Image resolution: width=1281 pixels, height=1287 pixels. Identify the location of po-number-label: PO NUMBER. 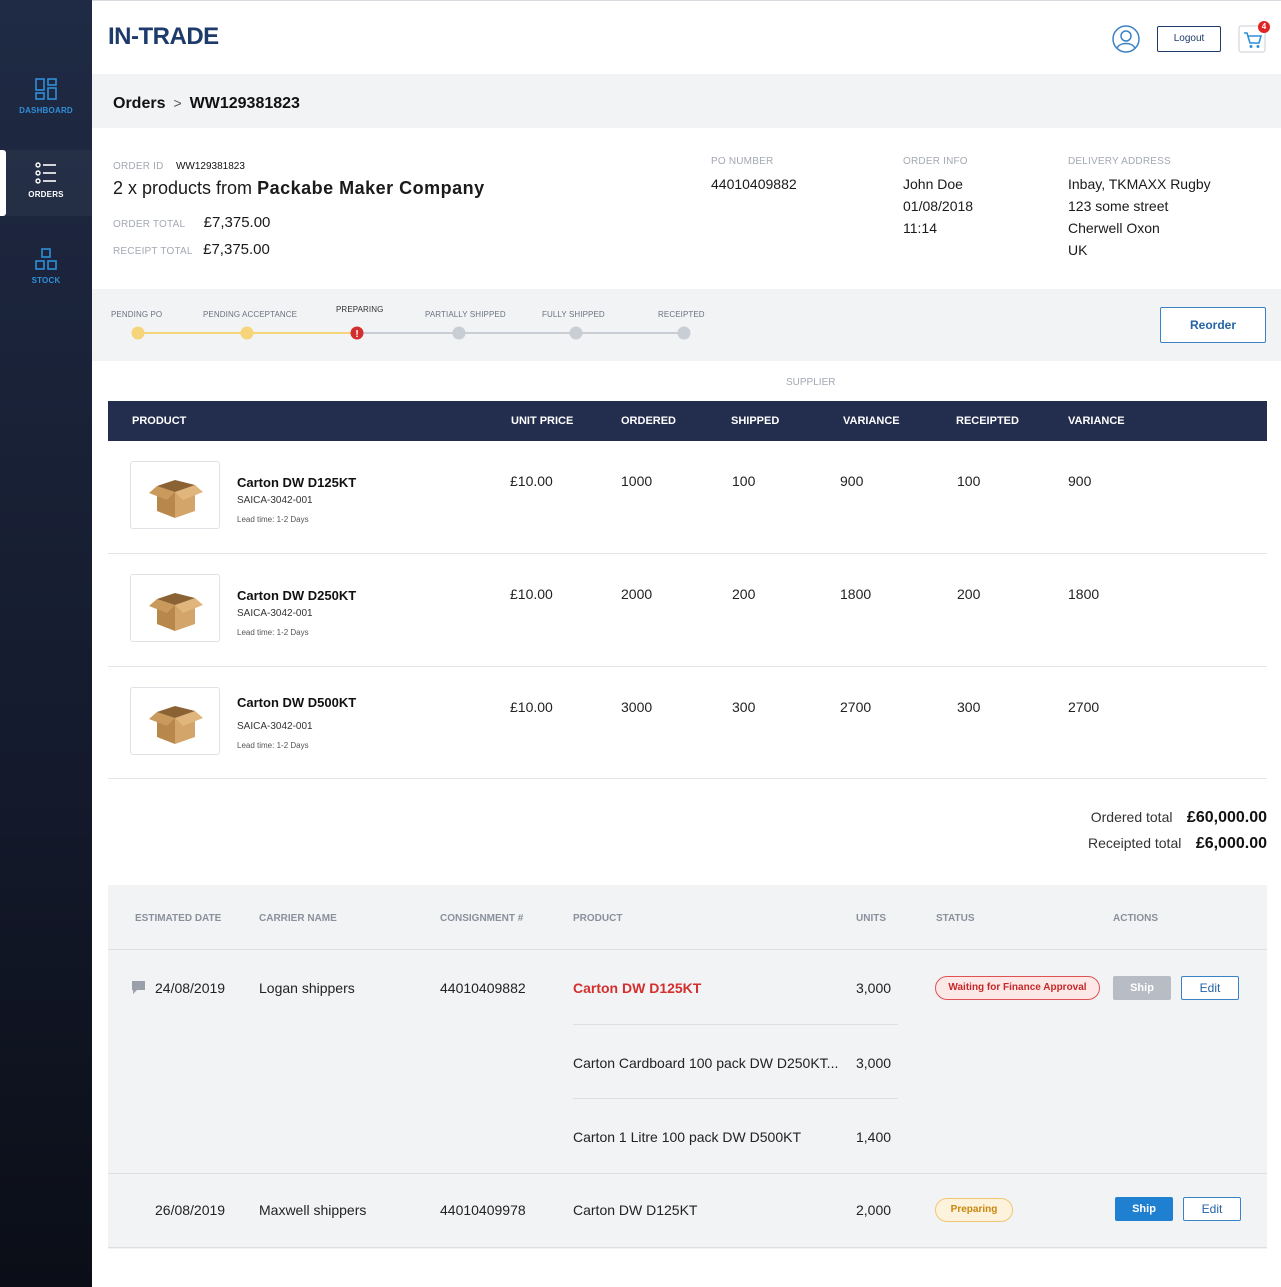
(742, 161).